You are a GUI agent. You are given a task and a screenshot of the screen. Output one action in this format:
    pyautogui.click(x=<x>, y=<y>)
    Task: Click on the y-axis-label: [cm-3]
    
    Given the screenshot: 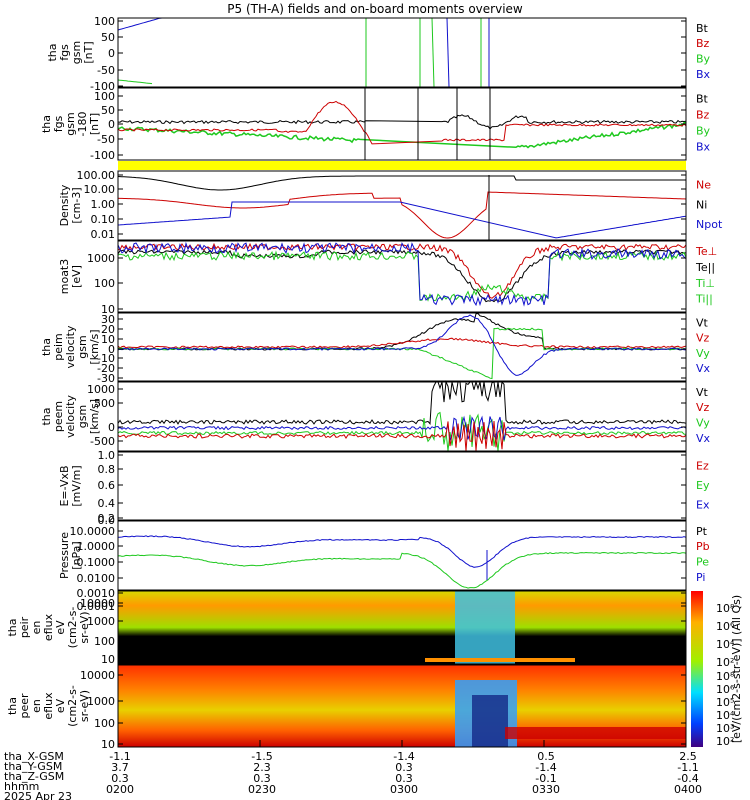 What is the action you would take?
    pyautogui.click(x=76, y=205)
    